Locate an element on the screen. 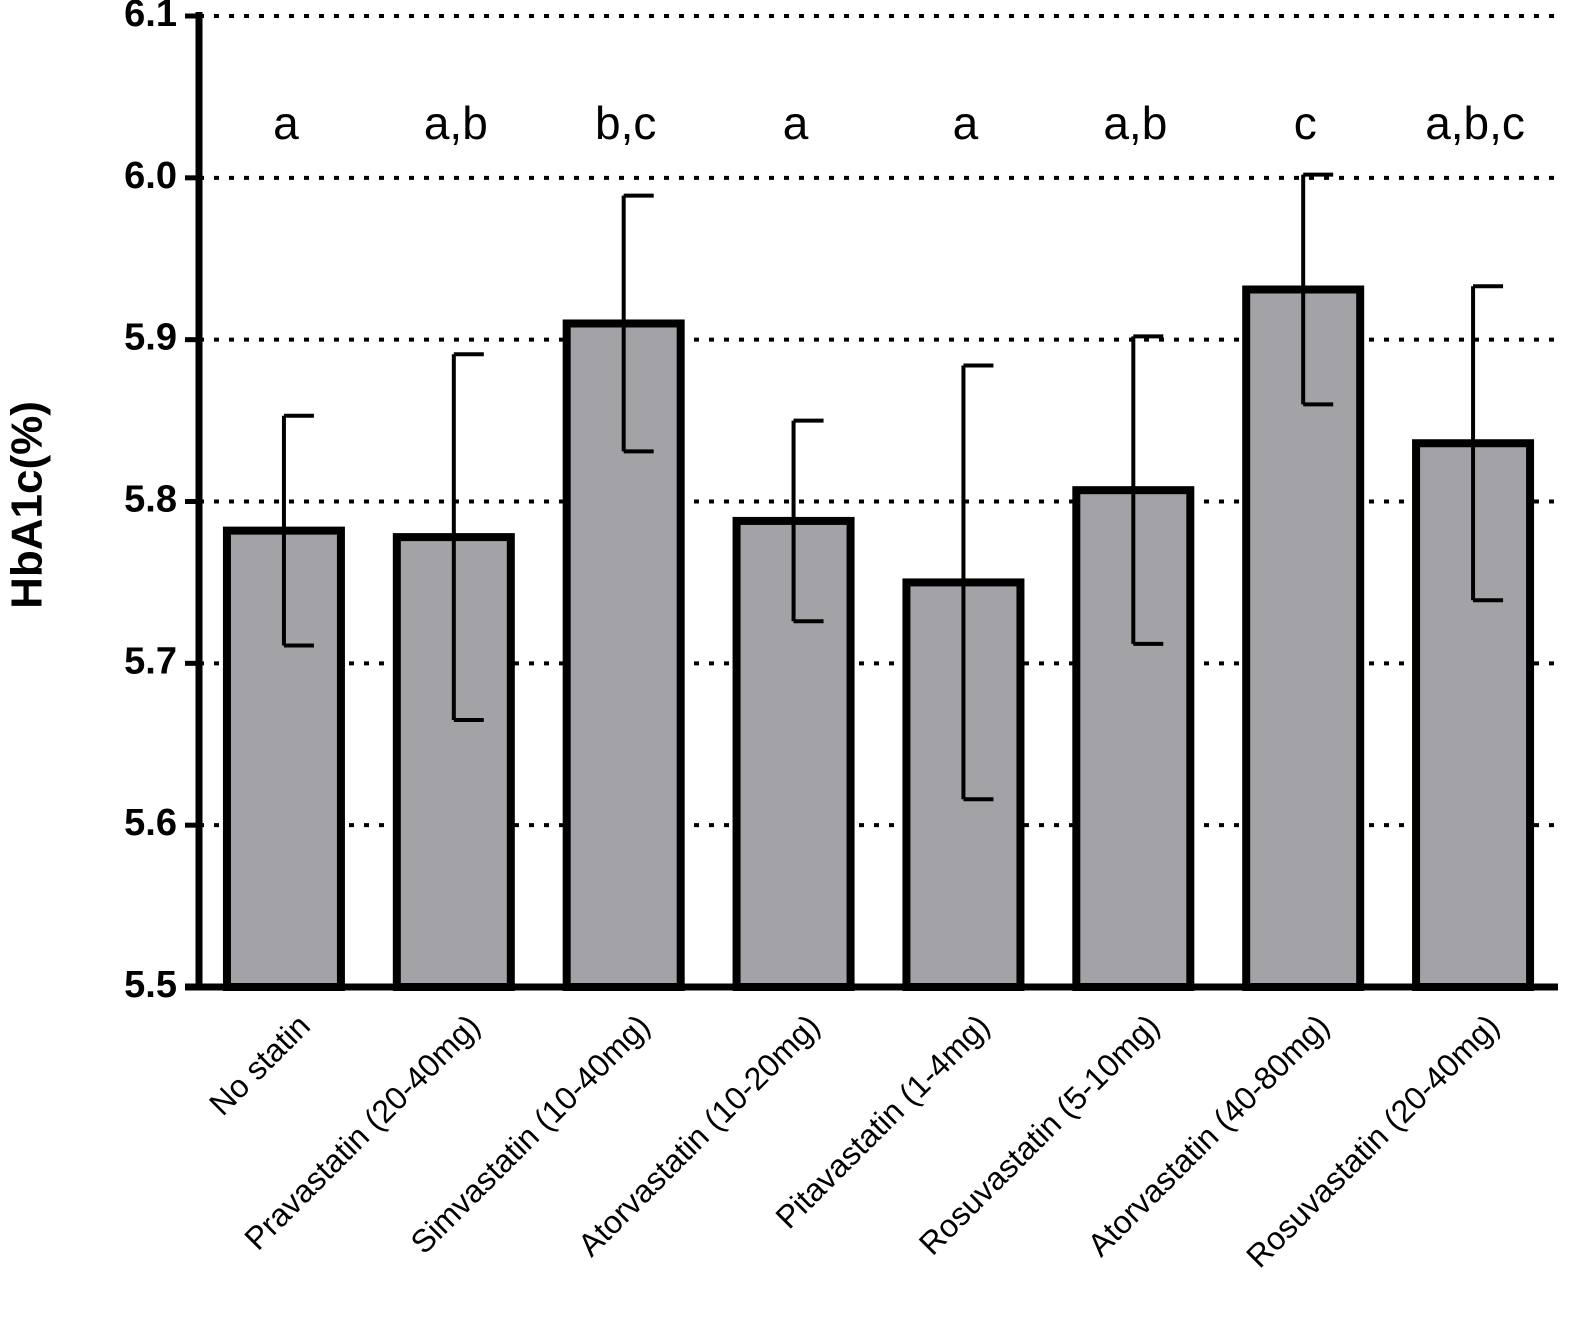 The height and width of the screenshot is (1320, 1576). annotation: a,b,c is located at coordinates (1475, 123).